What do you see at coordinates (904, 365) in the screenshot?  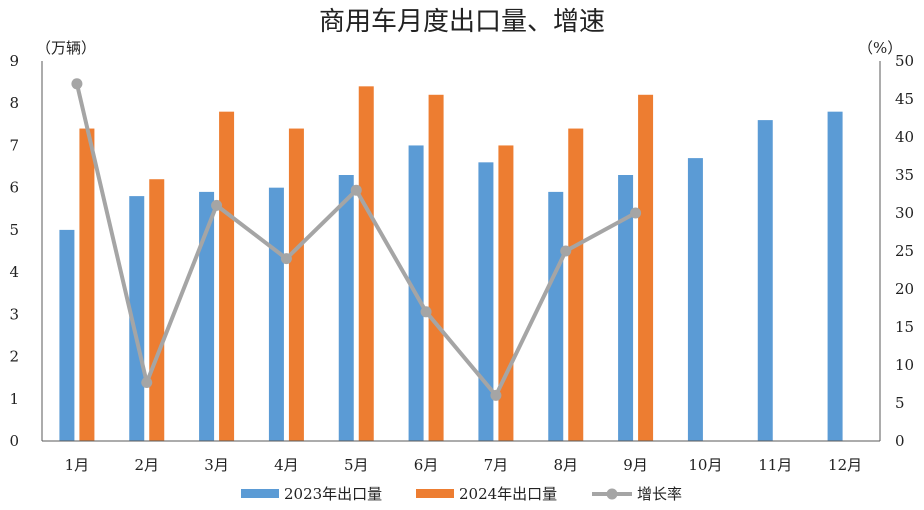 I see `right-tick-label: 10` at bounding box center [904, 365].